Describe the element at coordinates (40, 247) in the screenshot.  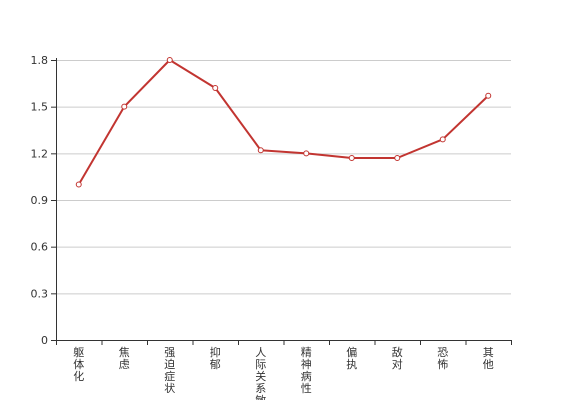
I see `y-tick-label: 0.6` at that location.